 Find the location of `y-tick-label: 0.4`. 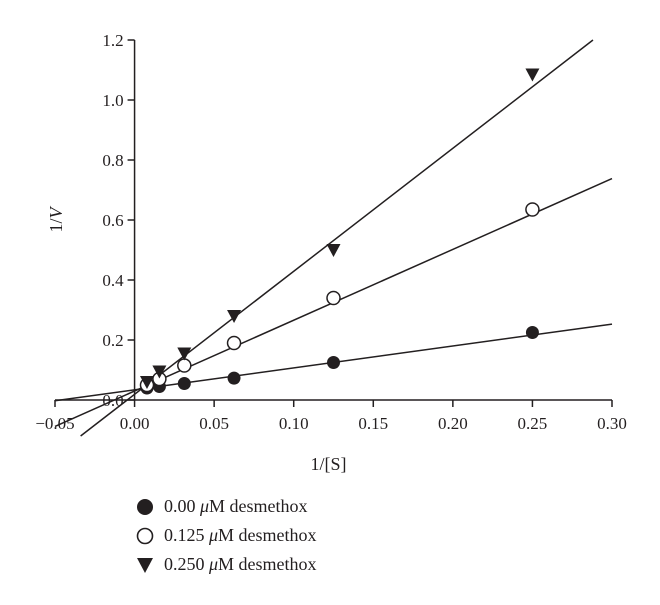

y-tick-label: 0.4 is located at coordinates (113, 280).